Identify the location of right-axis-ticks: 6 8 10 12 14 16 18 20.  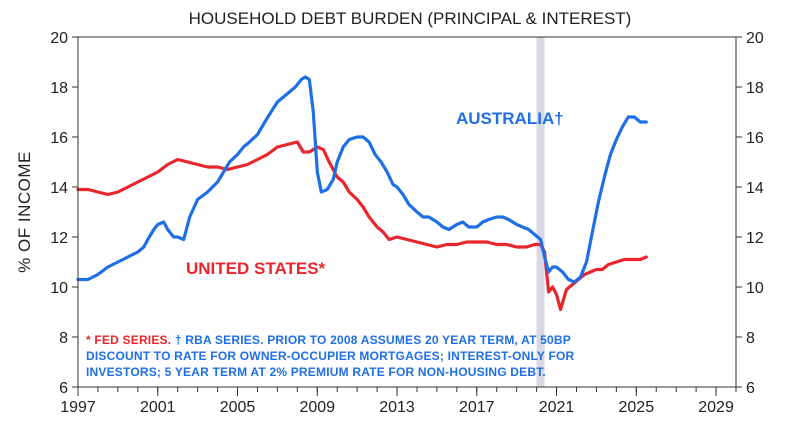
(750, 213).